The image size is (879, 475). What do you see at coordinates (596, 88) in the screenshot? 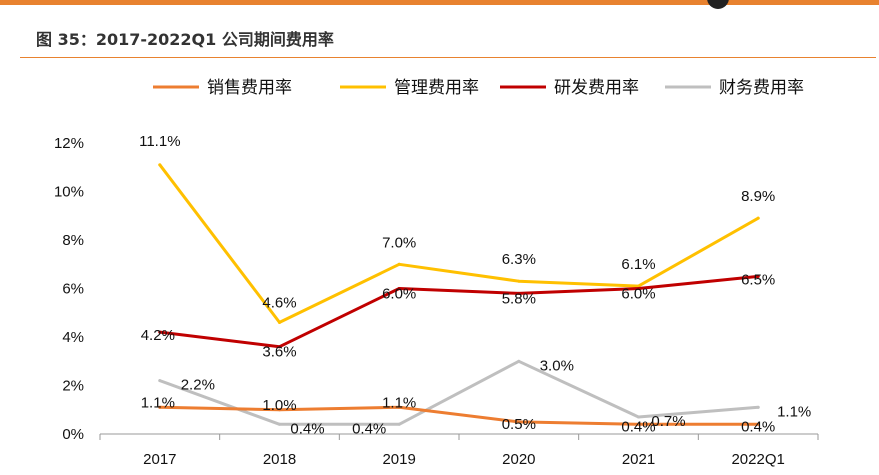
I see `legend-label: 研发费用率` at bounding box center [596, 88].